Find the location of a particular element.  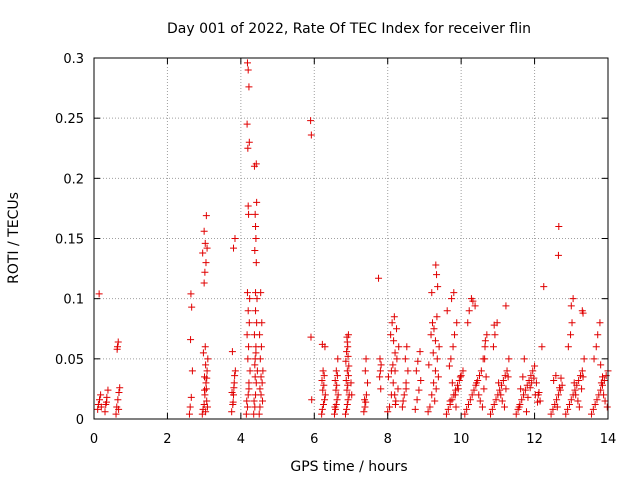

x-tick-label: 10 is located at coordinates (461, 439).